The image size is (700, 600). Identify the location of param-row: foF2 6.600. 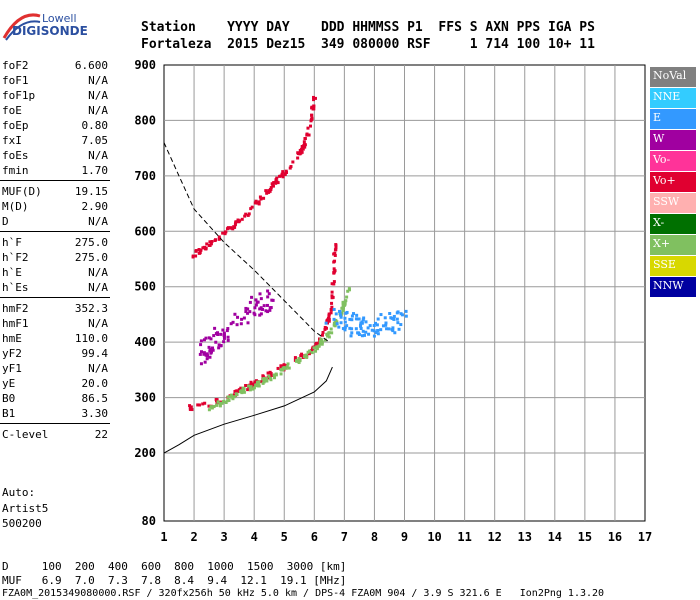
(56, 65).